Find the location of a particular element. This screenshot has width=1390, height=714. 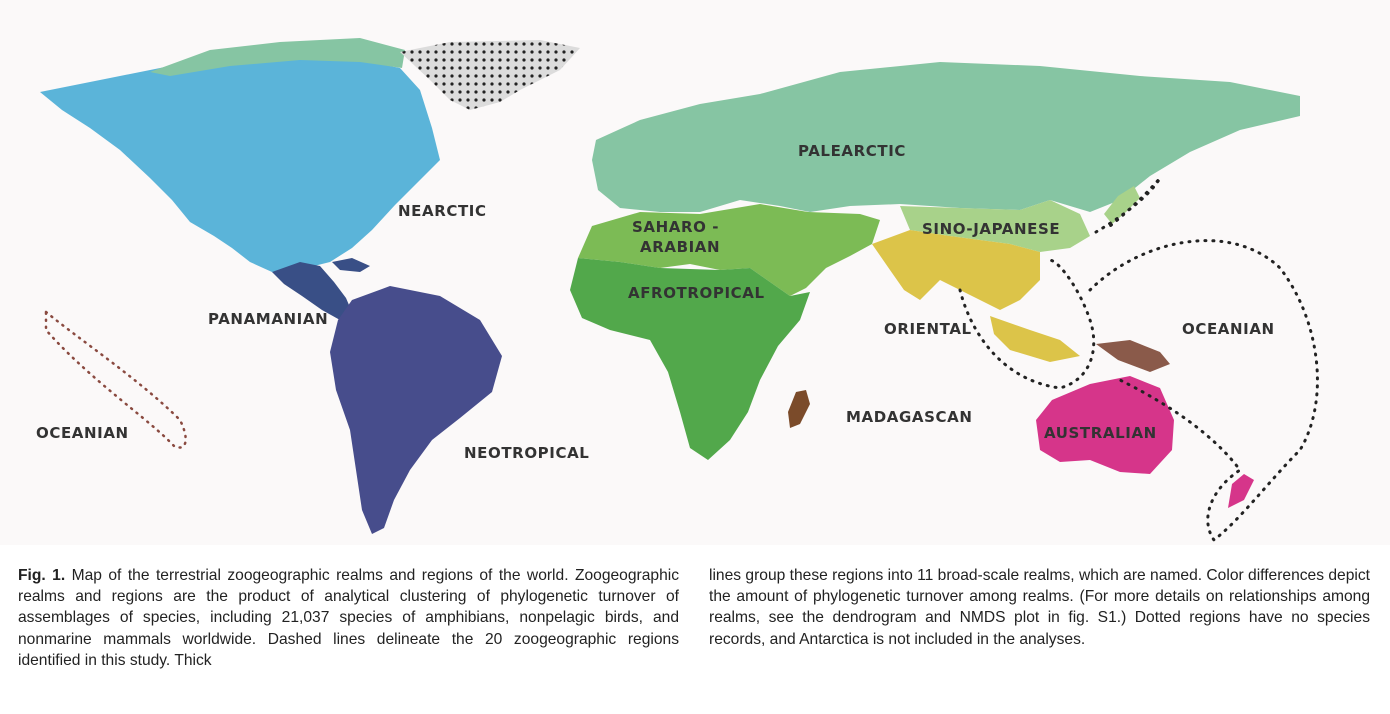

label-nearctic: NEARCTIC is located at coordinates (442, 211).